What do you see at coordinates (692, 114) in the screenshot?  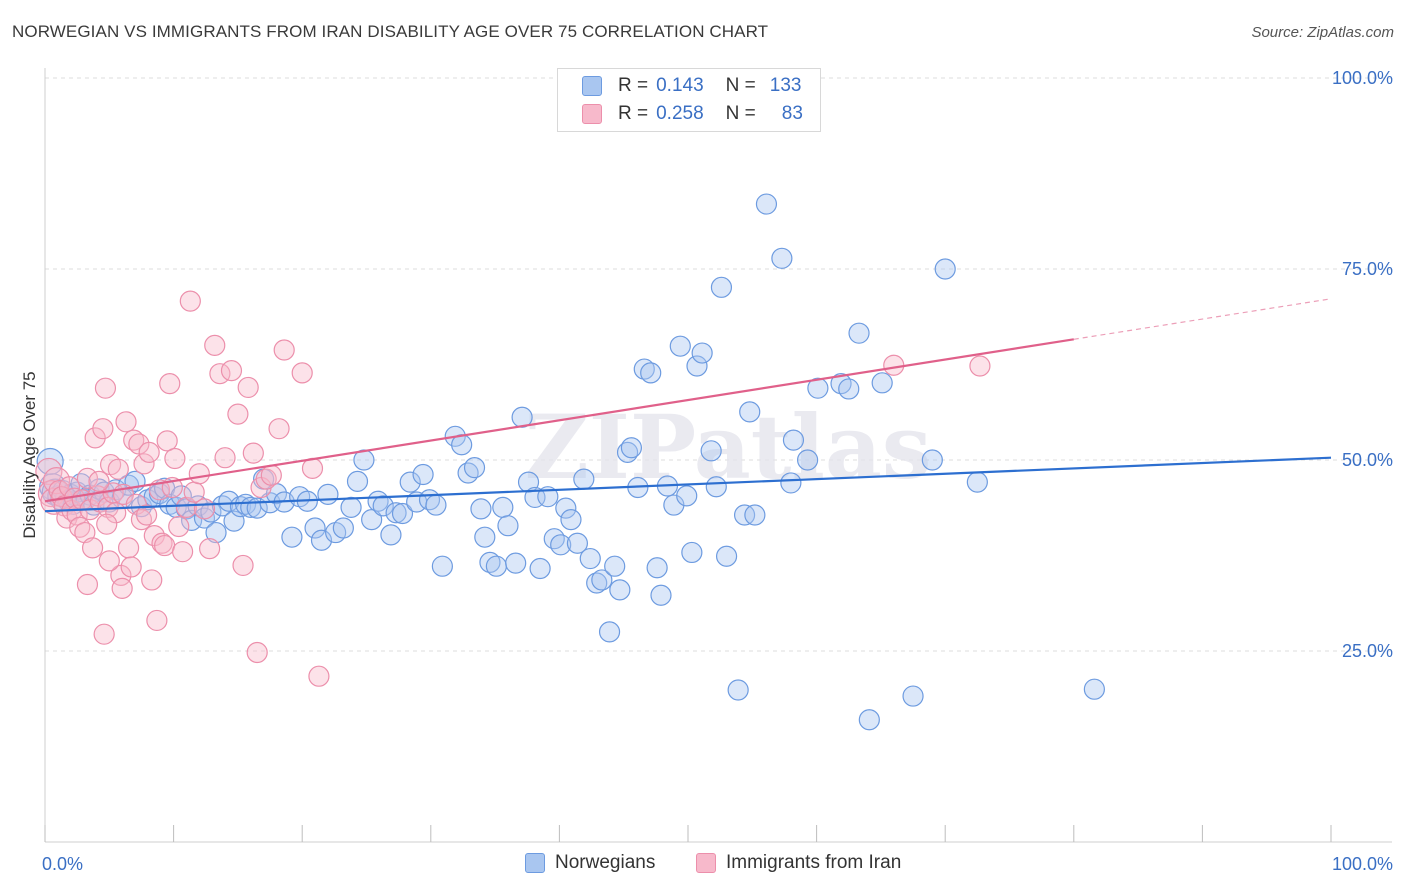 I see `legend-row-iran: R = 0.258 N = 83` at bounding box center [692, 114].